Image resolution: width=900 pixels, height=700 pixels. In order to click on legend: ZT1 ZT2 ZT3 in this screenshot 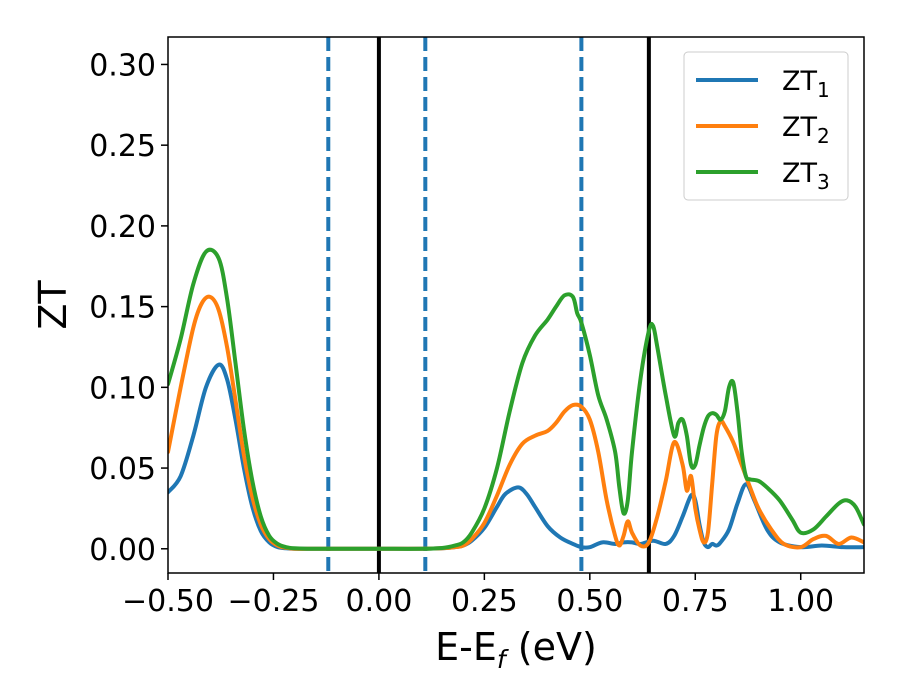, I will do `click(766, 126)`.